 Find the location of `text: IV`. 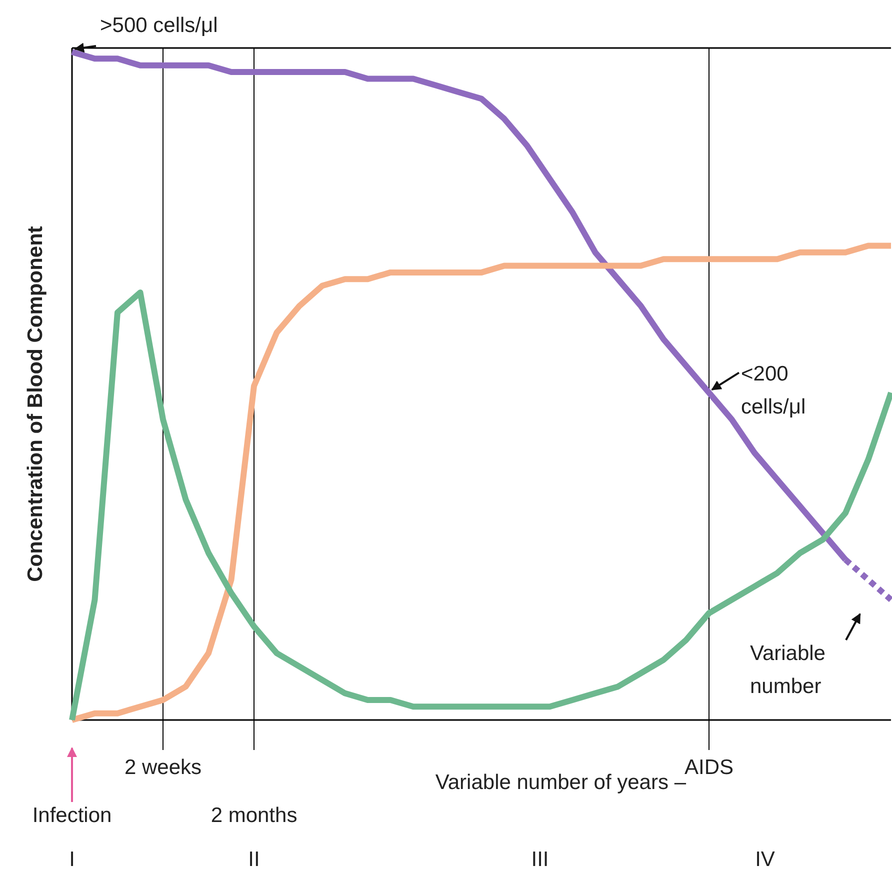

text: IV is located at coordinates (765, 859).